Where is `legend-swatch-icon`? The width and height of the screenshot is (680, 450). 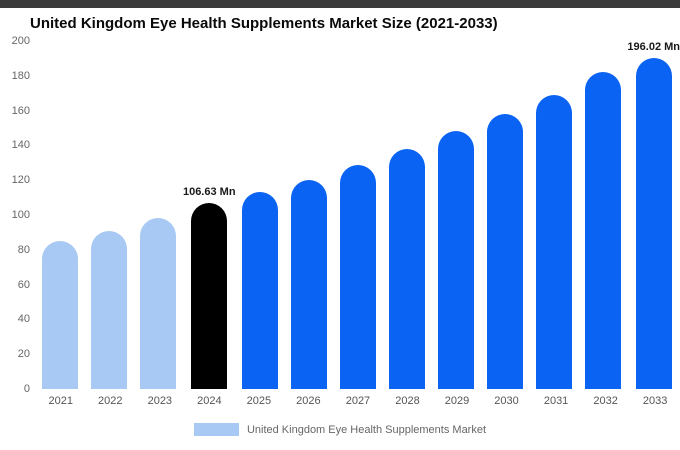 legend-swatch-icon is located at coordinates (216, 429).